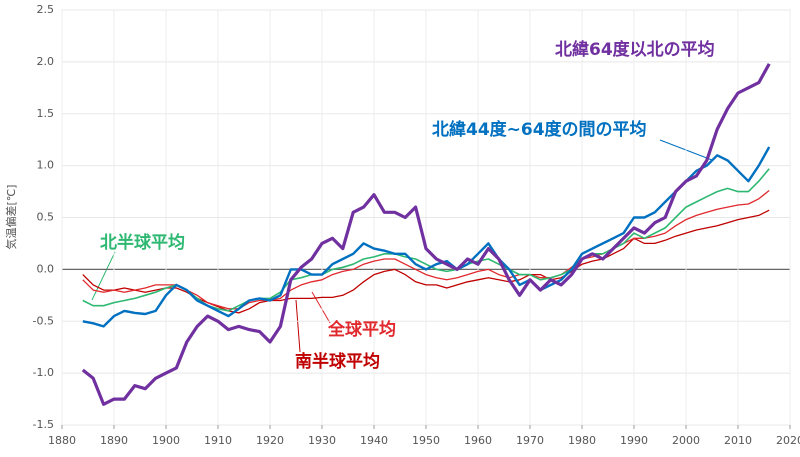 The height and width of the screenshot is (457, 800). What do you see at coordinates (43, 424) in the screenshot?
I see `y-tick-label: -1.5` at bounding box center [43, 424].